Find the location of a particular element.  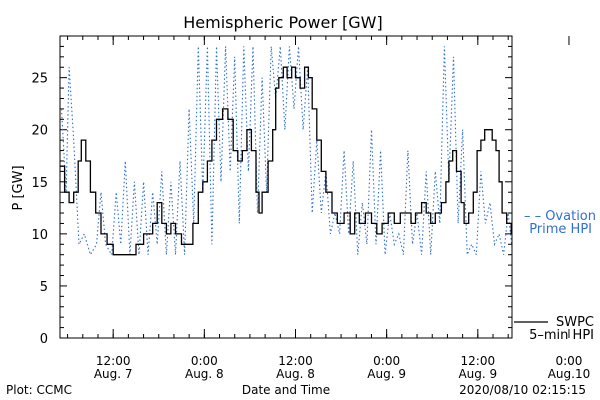

y-tick-label: 20 is located at coordinates (39, 131).